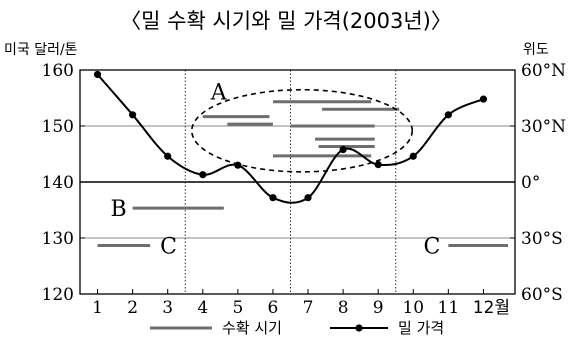 The image size is (572, 345). I want to click on left-axis-ticks: 160 150 140 130 120, so click(63, 183).